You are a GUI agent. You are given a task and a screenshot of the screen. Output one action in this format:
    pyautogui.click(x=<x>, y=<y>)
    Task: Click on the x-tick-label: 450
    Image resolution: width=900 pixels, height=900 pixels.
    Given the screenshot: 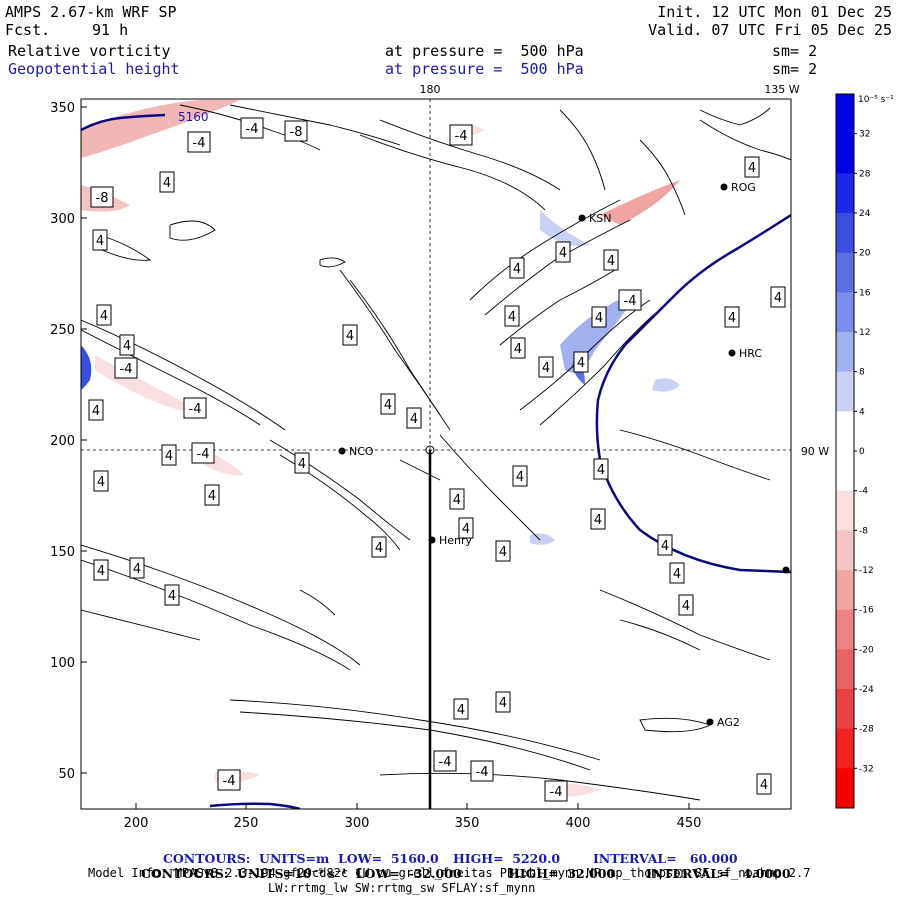 What is the action you would take?
    pyautogui.click(x=689, y=823)
    